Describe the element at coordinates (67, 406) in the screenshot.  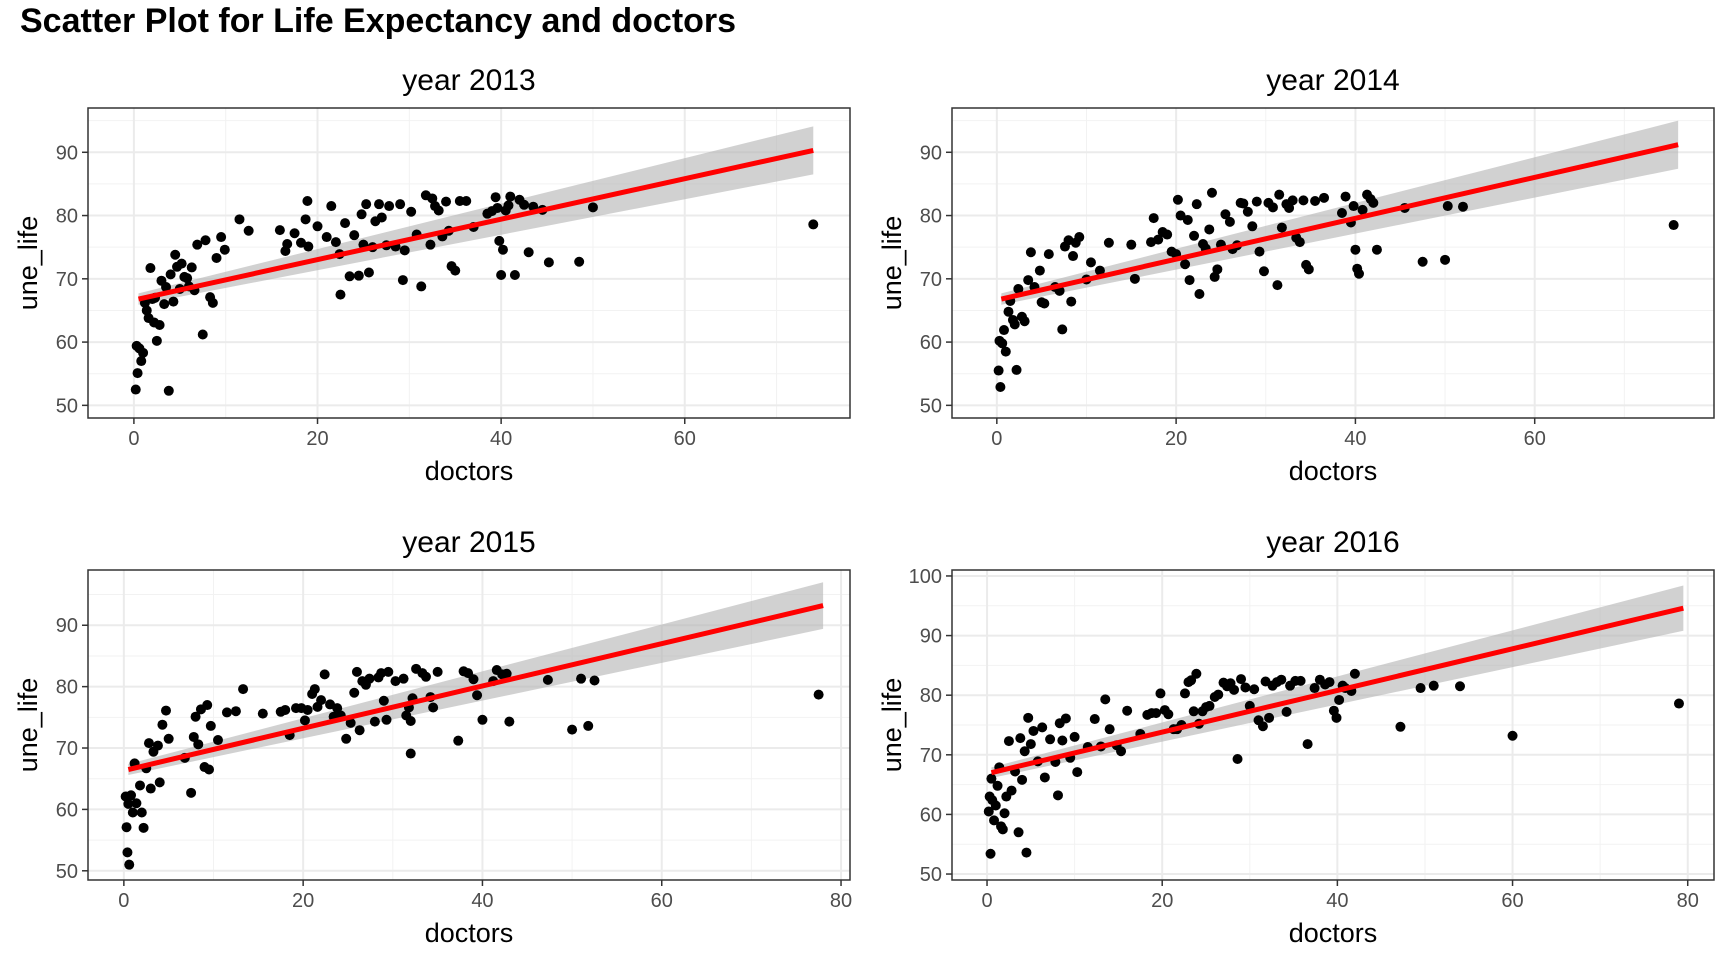
I see `y-tick-label: 50` at that location.